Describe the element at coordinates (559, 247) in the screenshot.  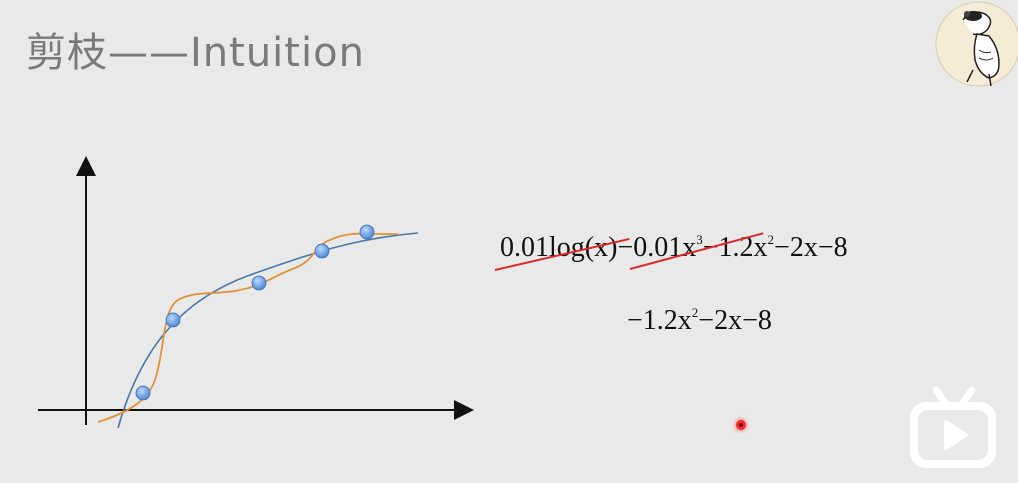
I see `eq-term-log: 0.01log(x)` at that location.